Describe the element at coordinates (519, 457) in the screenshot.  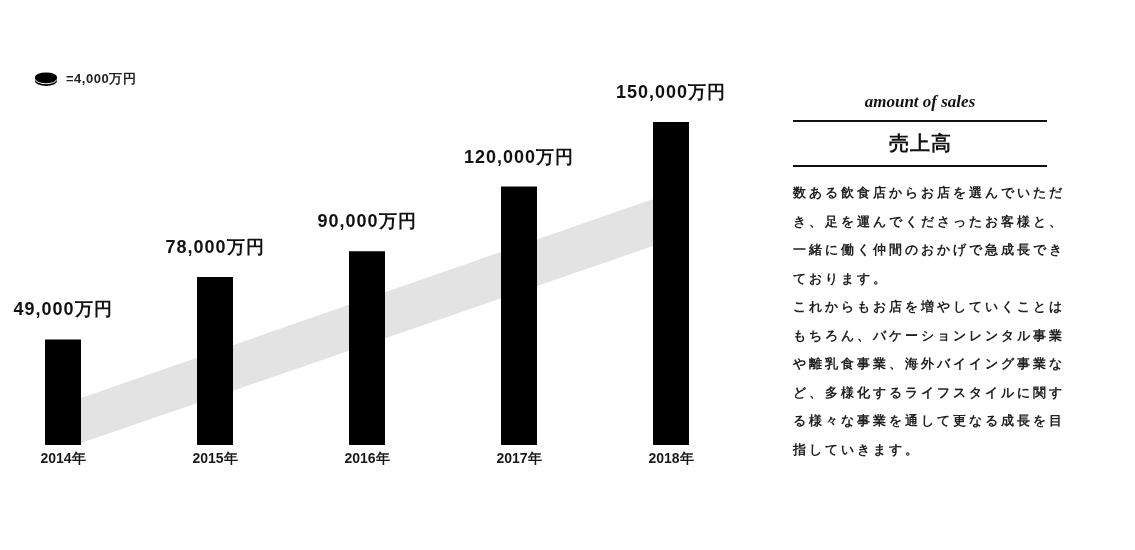
I see `x-tick-label: 2017年` at that location.